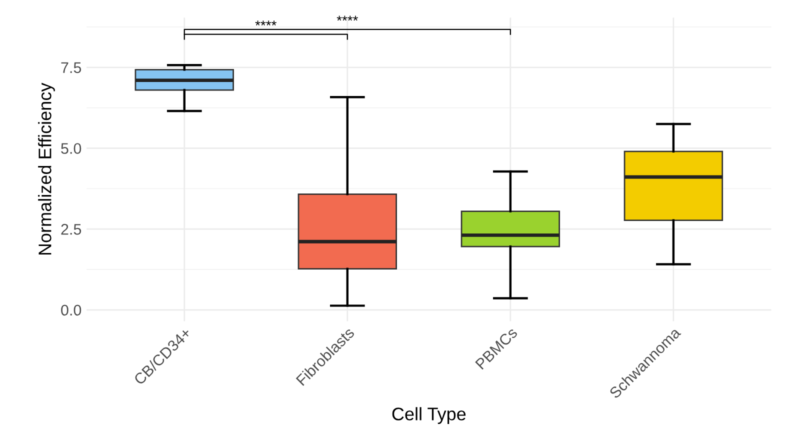 This screenshot has height=440, width=787. What do you see at coordinates (71, 310) in the screenshot?
I see `y-tick-label: 0.0` at bounding box center [71, 310].